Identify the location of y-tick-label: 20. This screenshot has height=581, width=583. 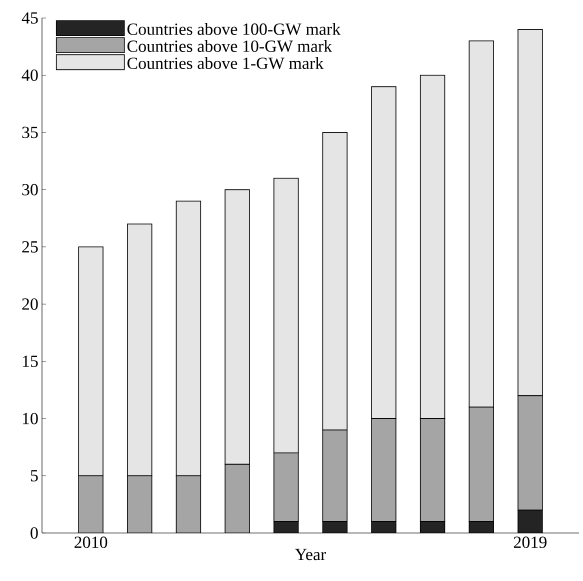
(30, 304).